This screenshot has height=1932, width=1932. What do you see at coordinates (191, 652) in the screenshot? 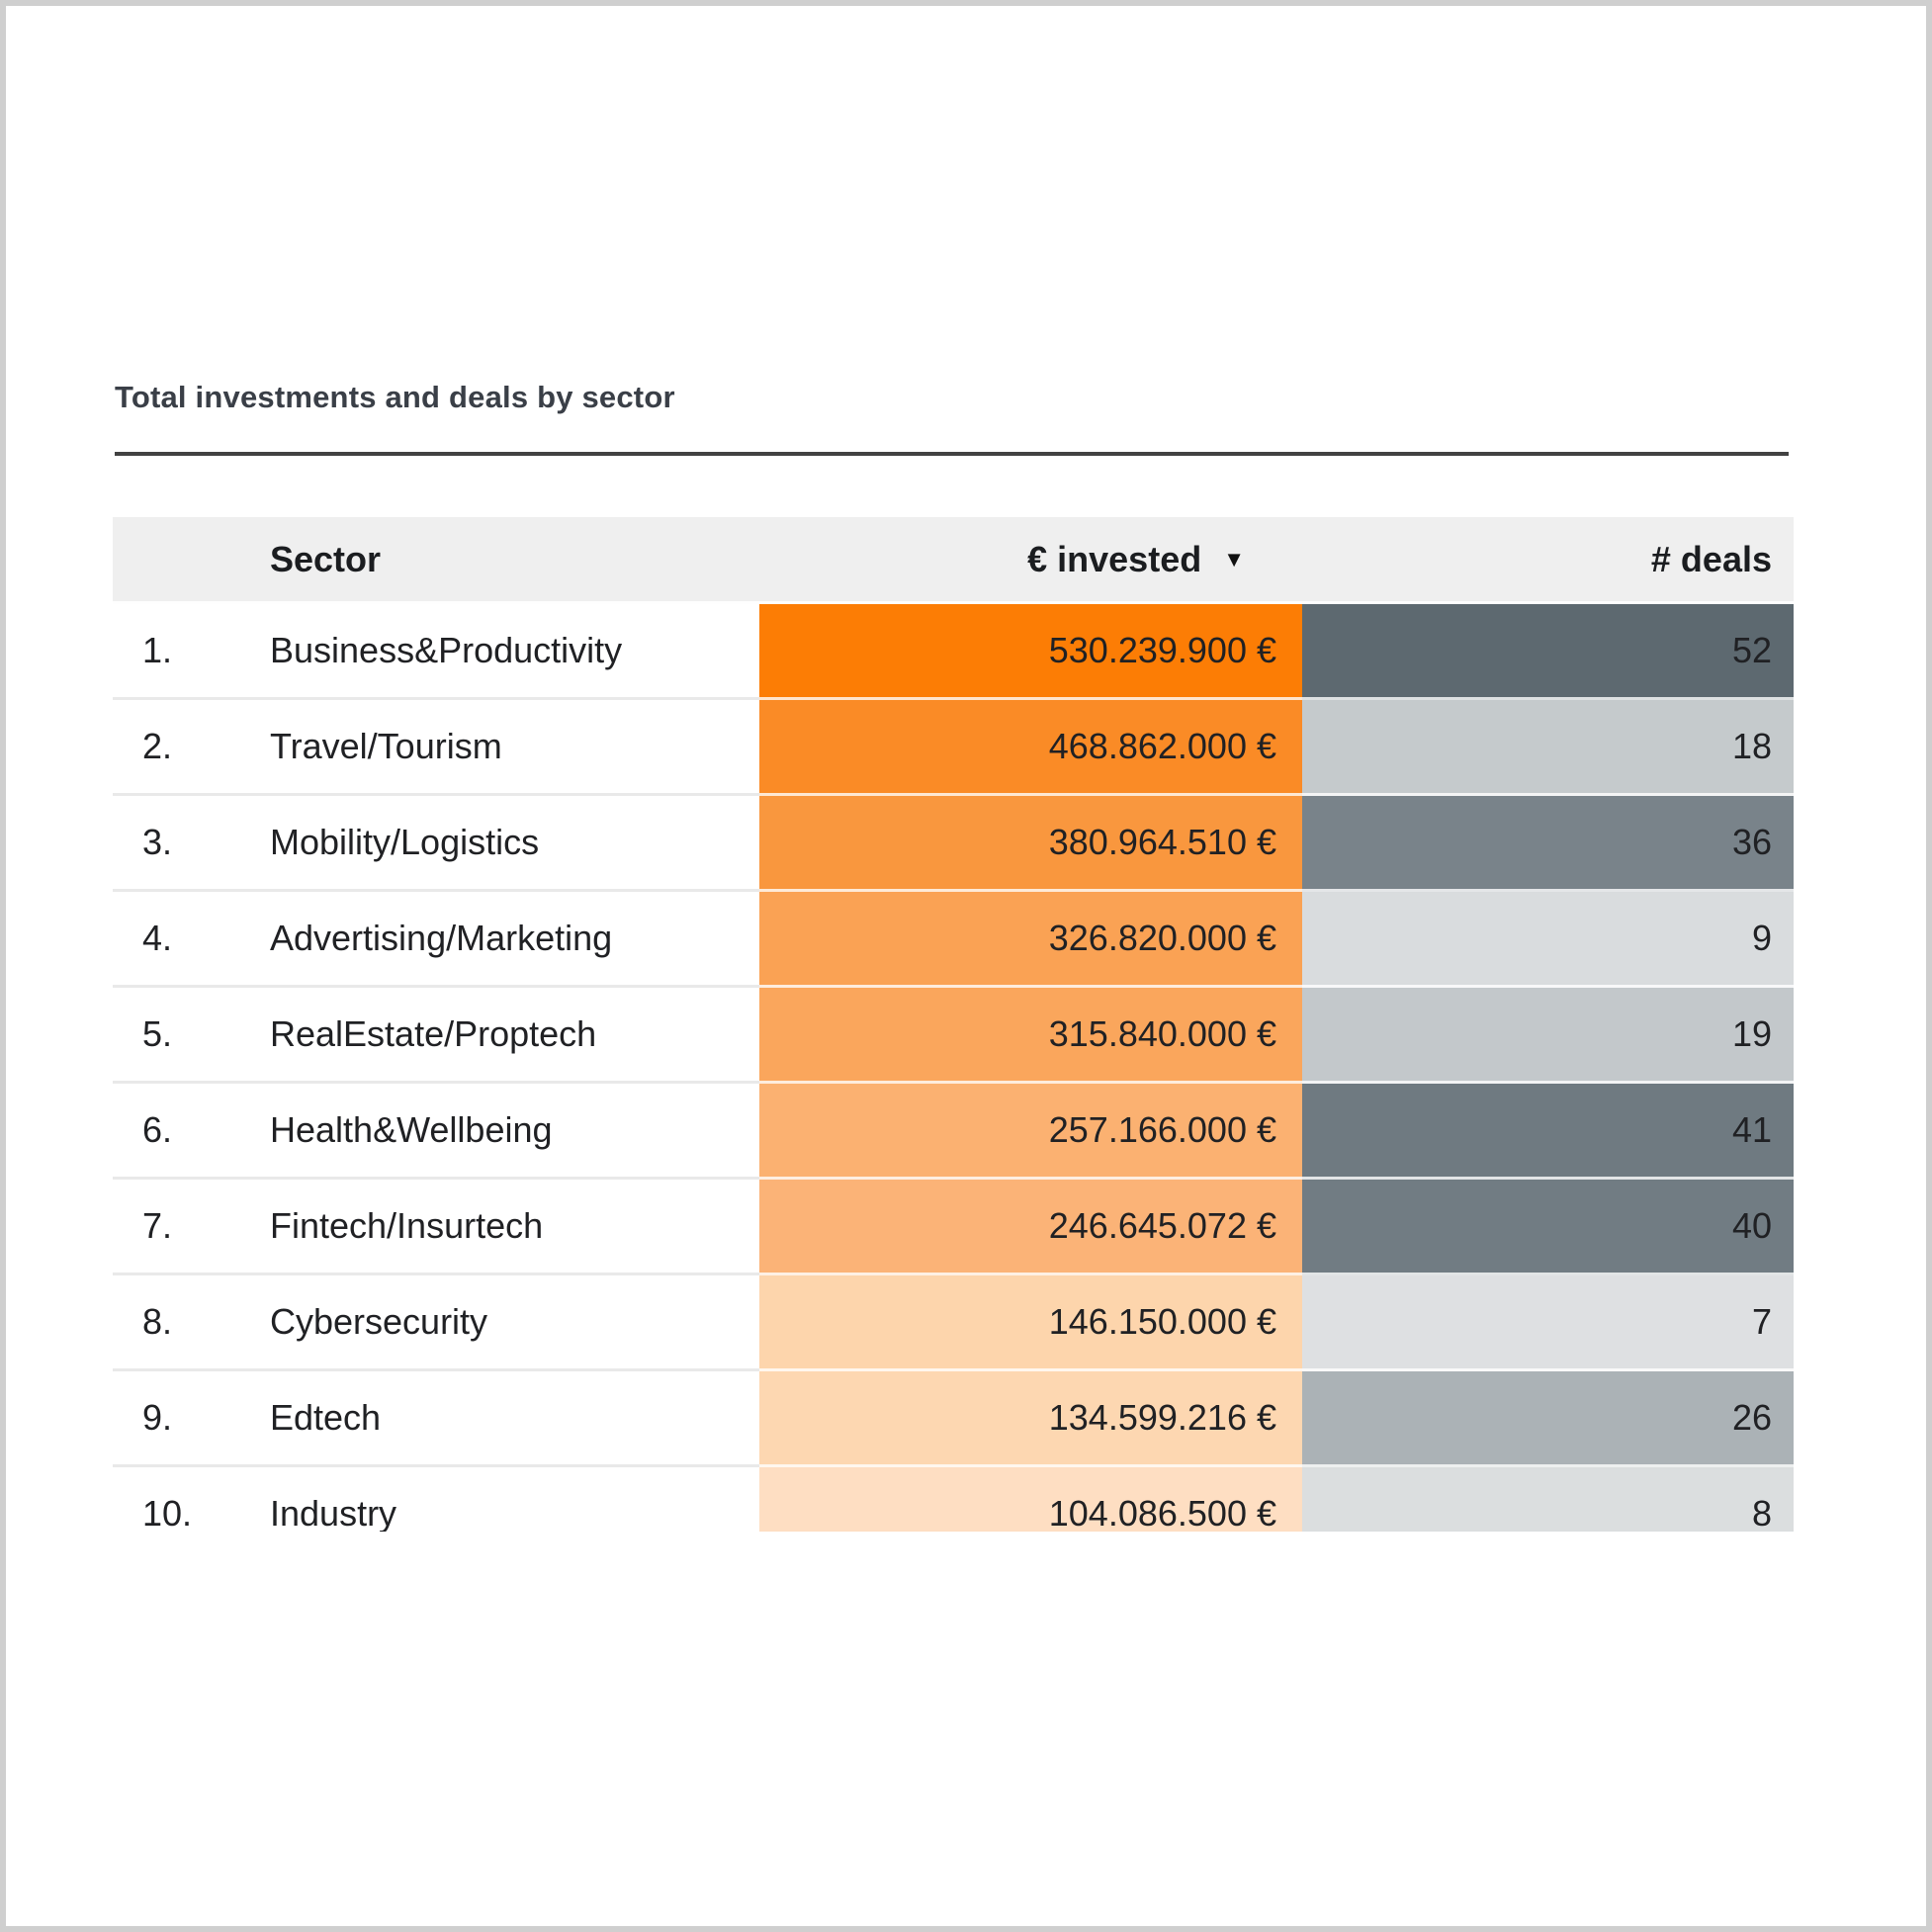
I see `rank-cell: 1.` at bounding box center [191, 652].